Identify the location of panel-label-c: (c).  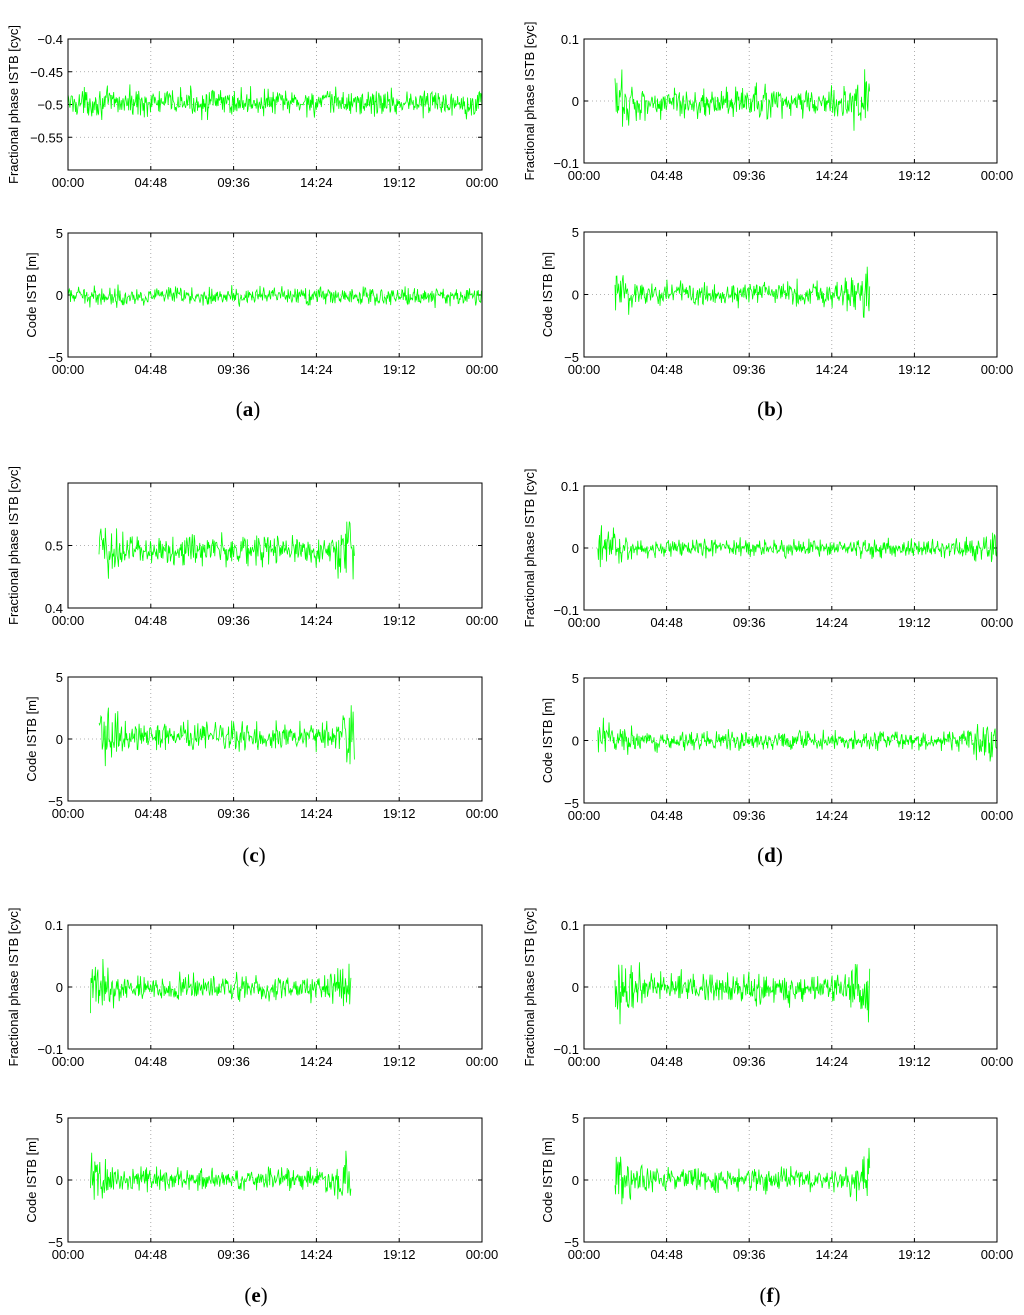
(253, 855).